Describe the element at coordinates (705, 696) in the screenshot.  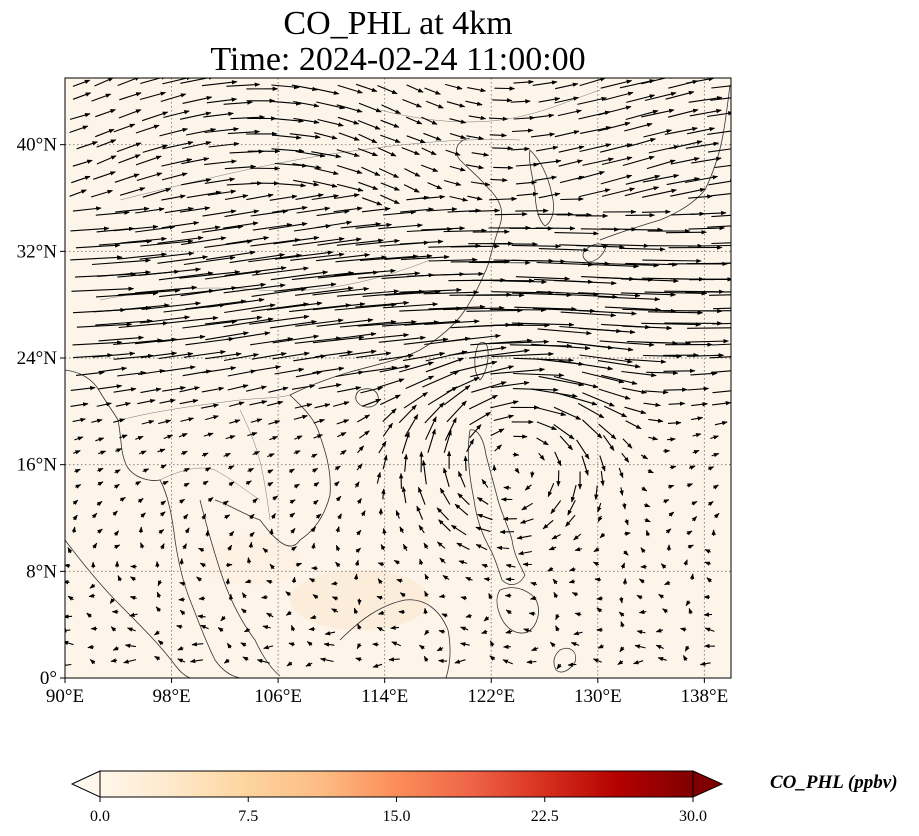
I see `lon-tick-label: 138°E` at that location.